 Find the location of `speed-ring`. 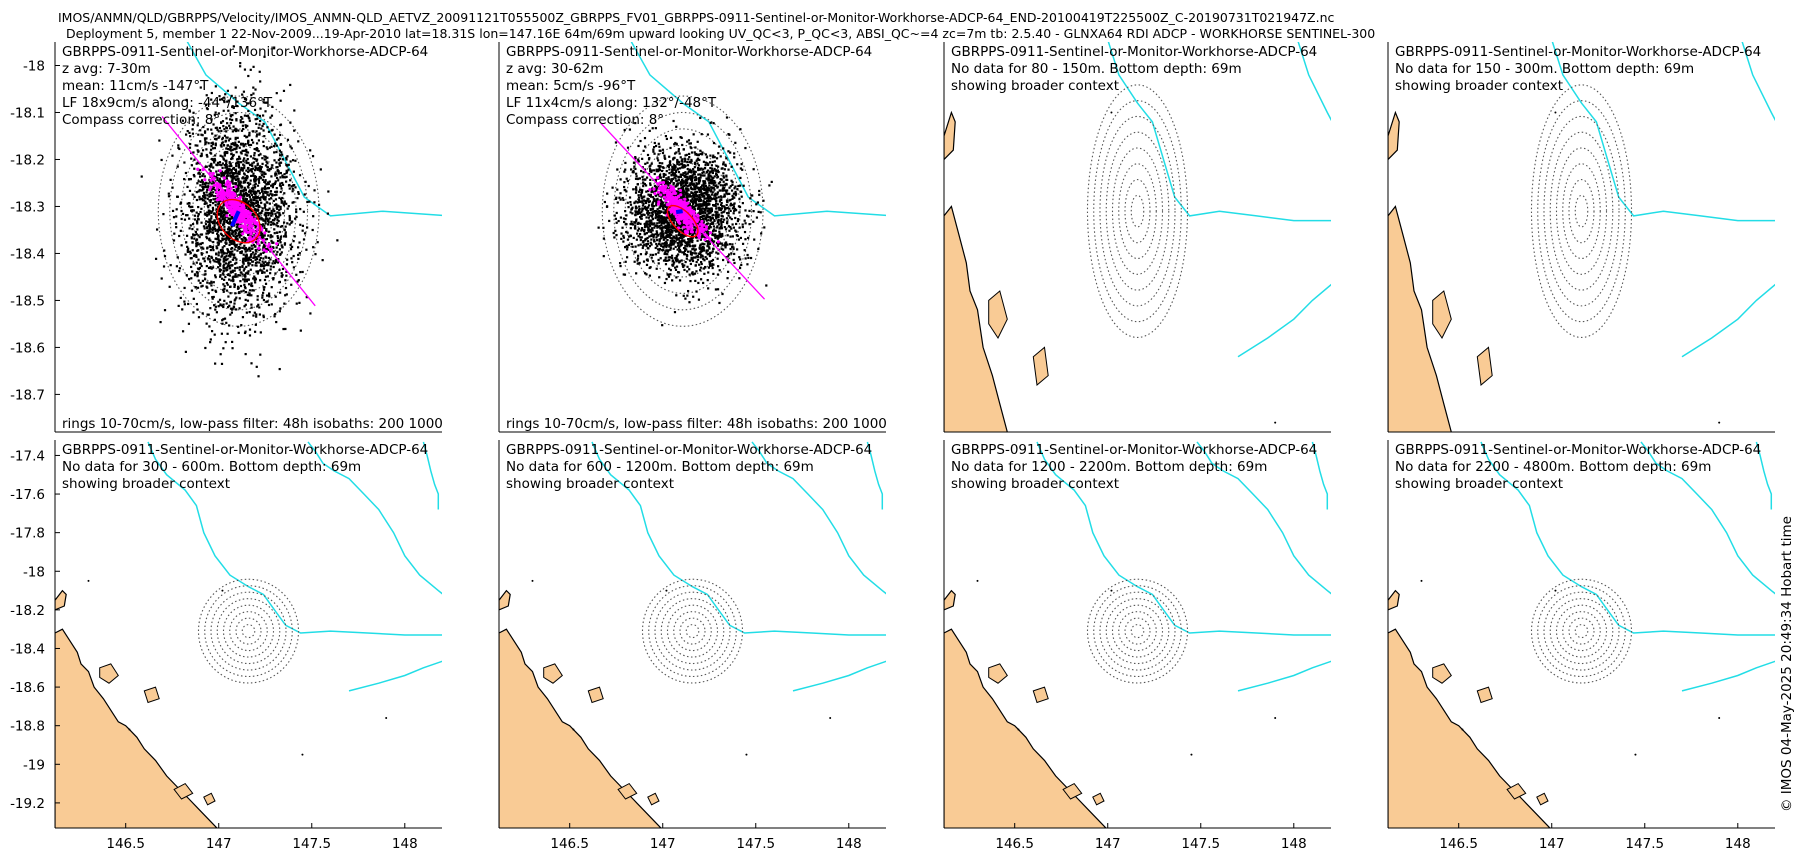

speed-ring is located at coordinates (238, 211).